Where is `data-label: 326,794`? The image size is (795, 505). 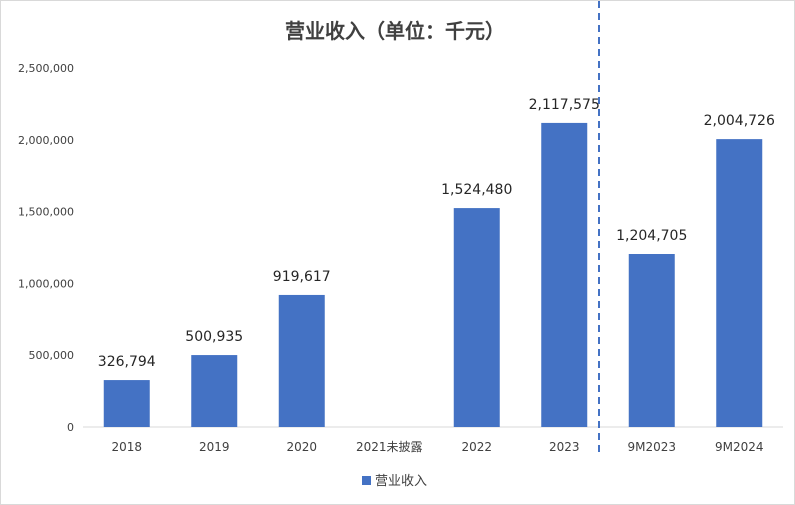 data-label: 326,794 is located at coordinates (127, 362).